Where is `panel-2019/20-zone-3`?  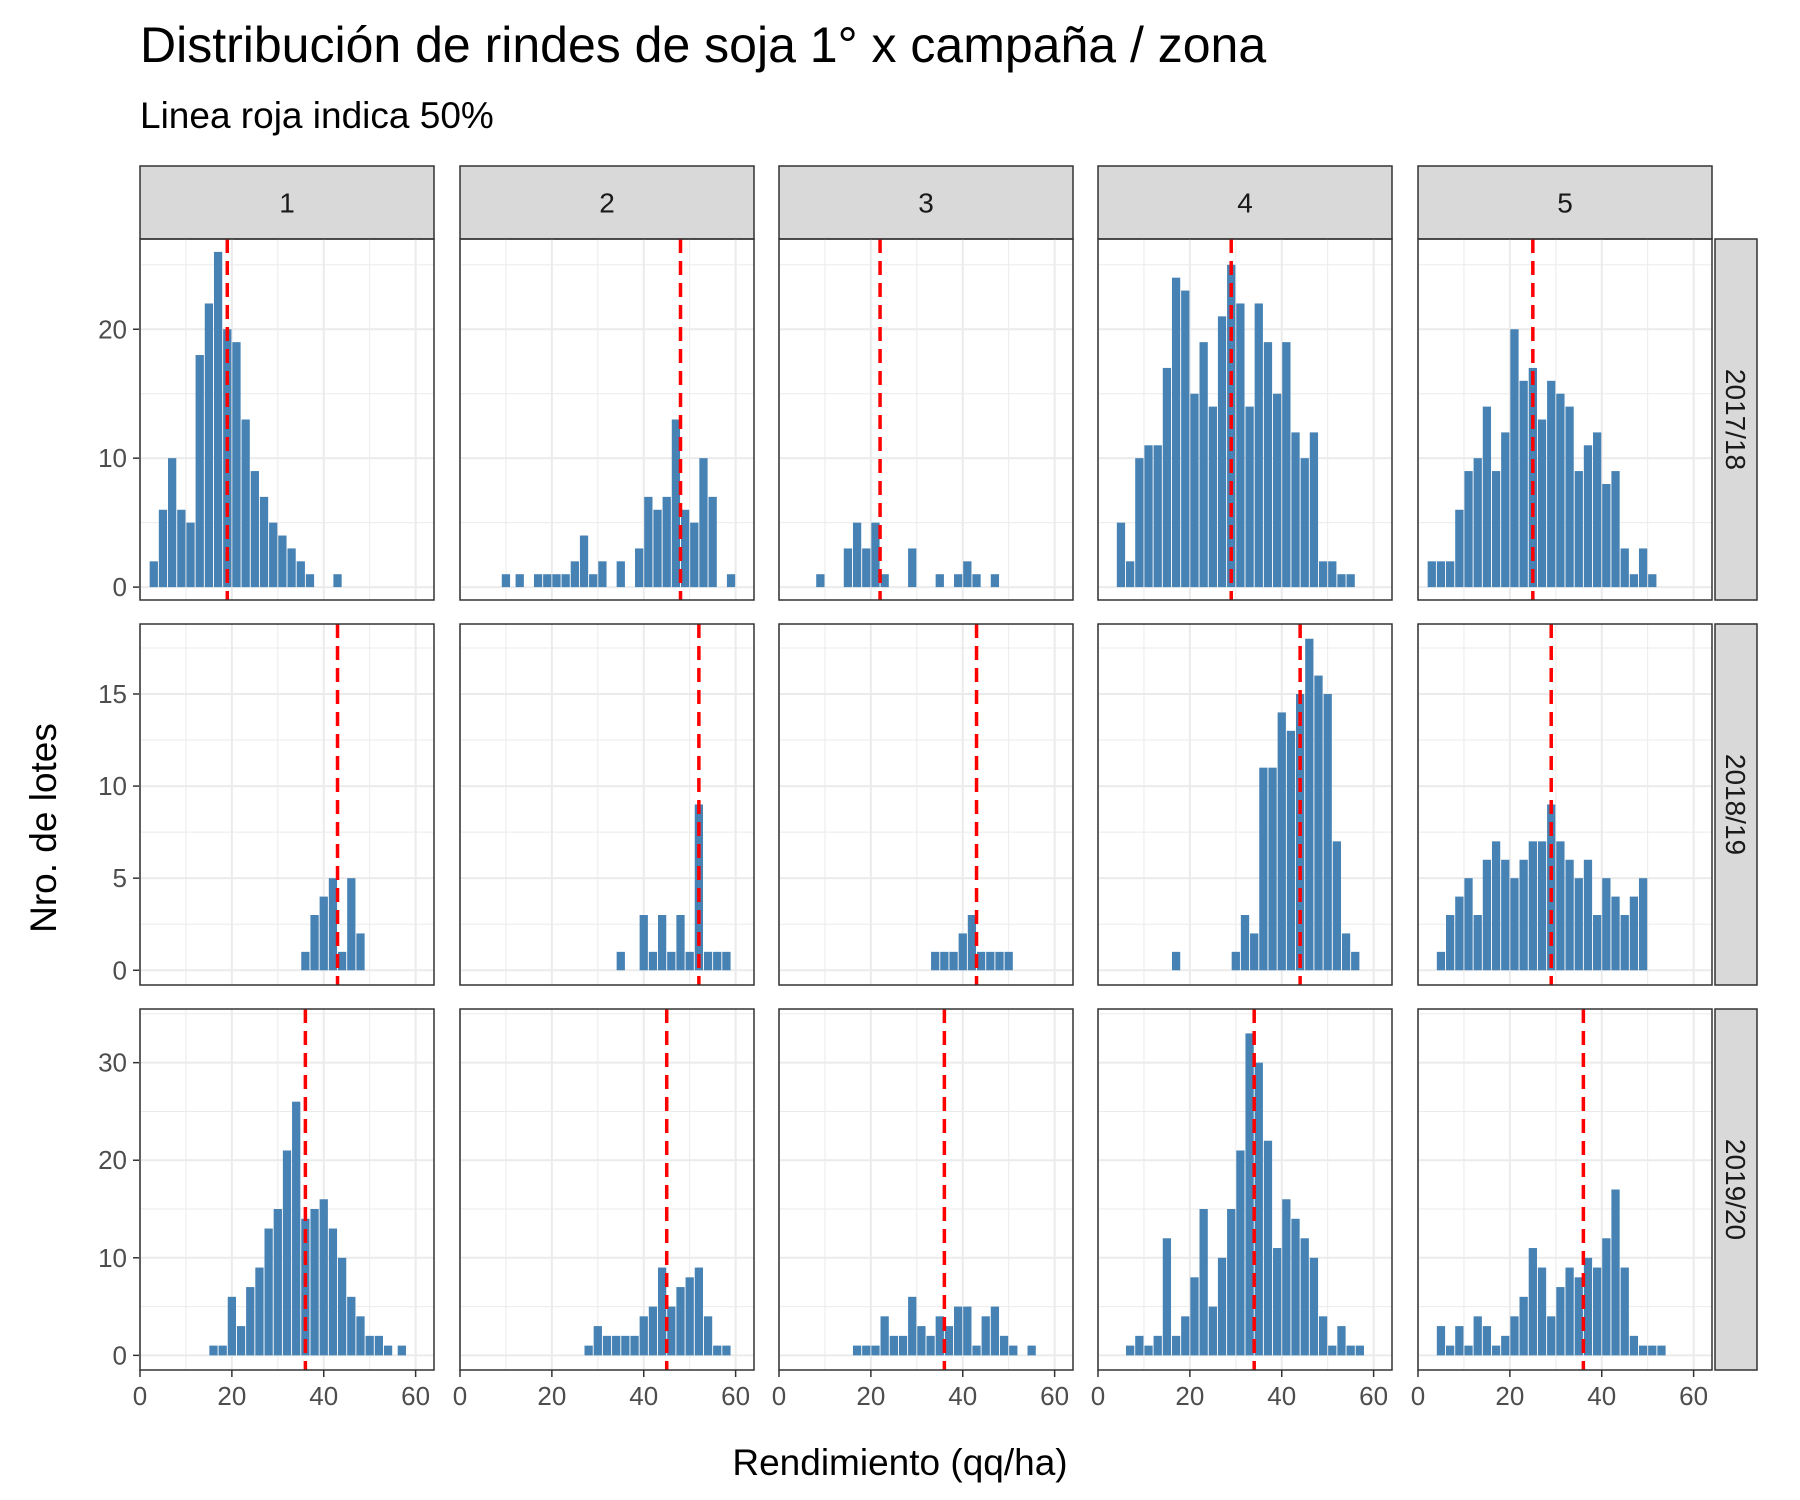 panel-2019/20-zone-3 is located at coordinates (926, 1189).